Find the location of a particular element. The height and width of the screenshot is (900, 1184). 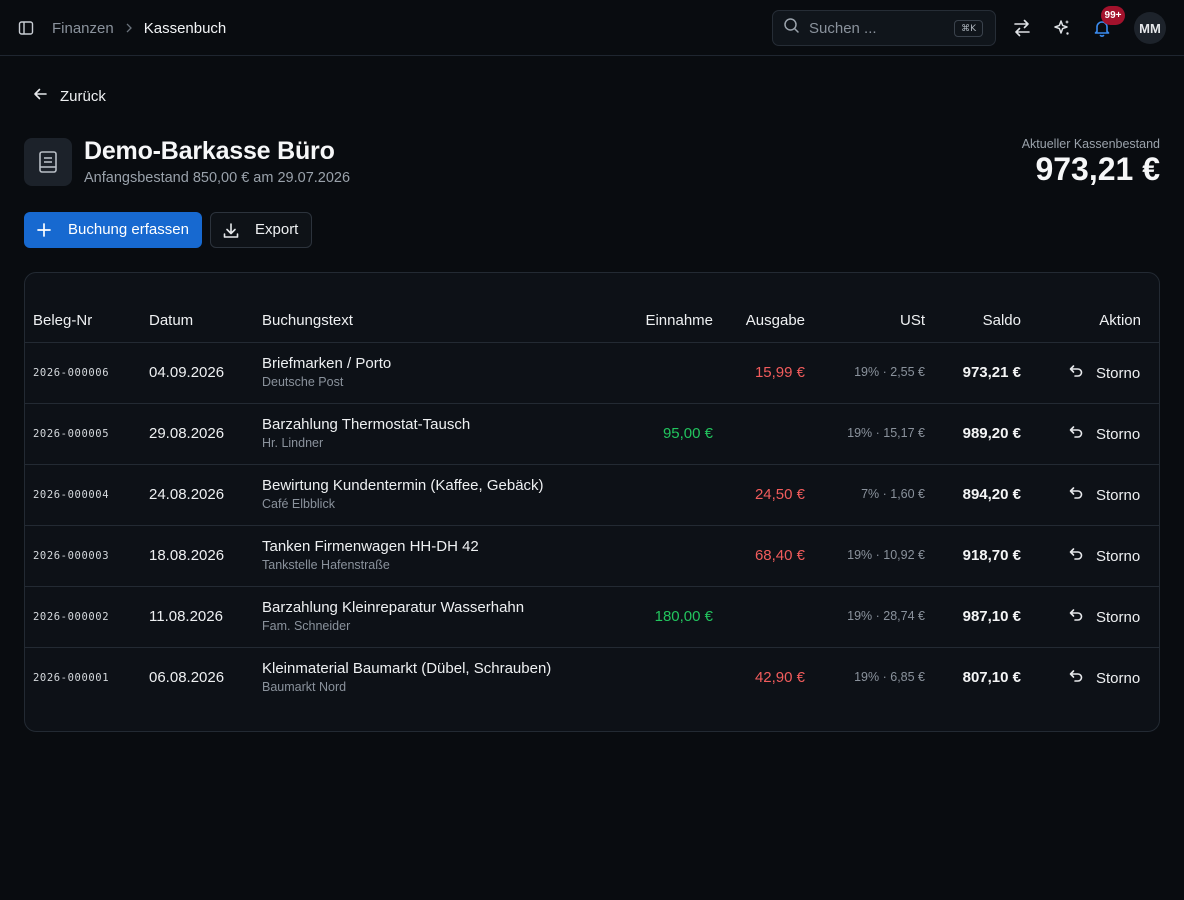

beleg-number: 2026-000004 is located at coordinates (71, 495).